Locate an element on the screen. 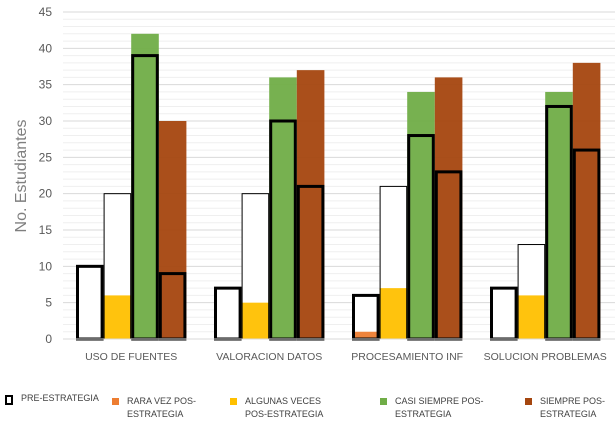  y-tick-label: 15 is located at coordinates (46, 230).